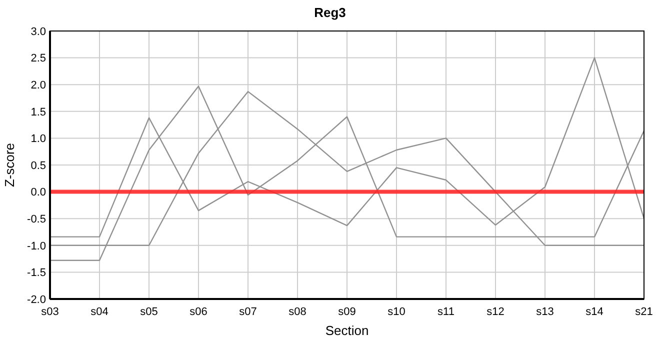 The width and height of the screenshot is (660, 360). I want to click on x-tick-label: s09, so click(347, 312).